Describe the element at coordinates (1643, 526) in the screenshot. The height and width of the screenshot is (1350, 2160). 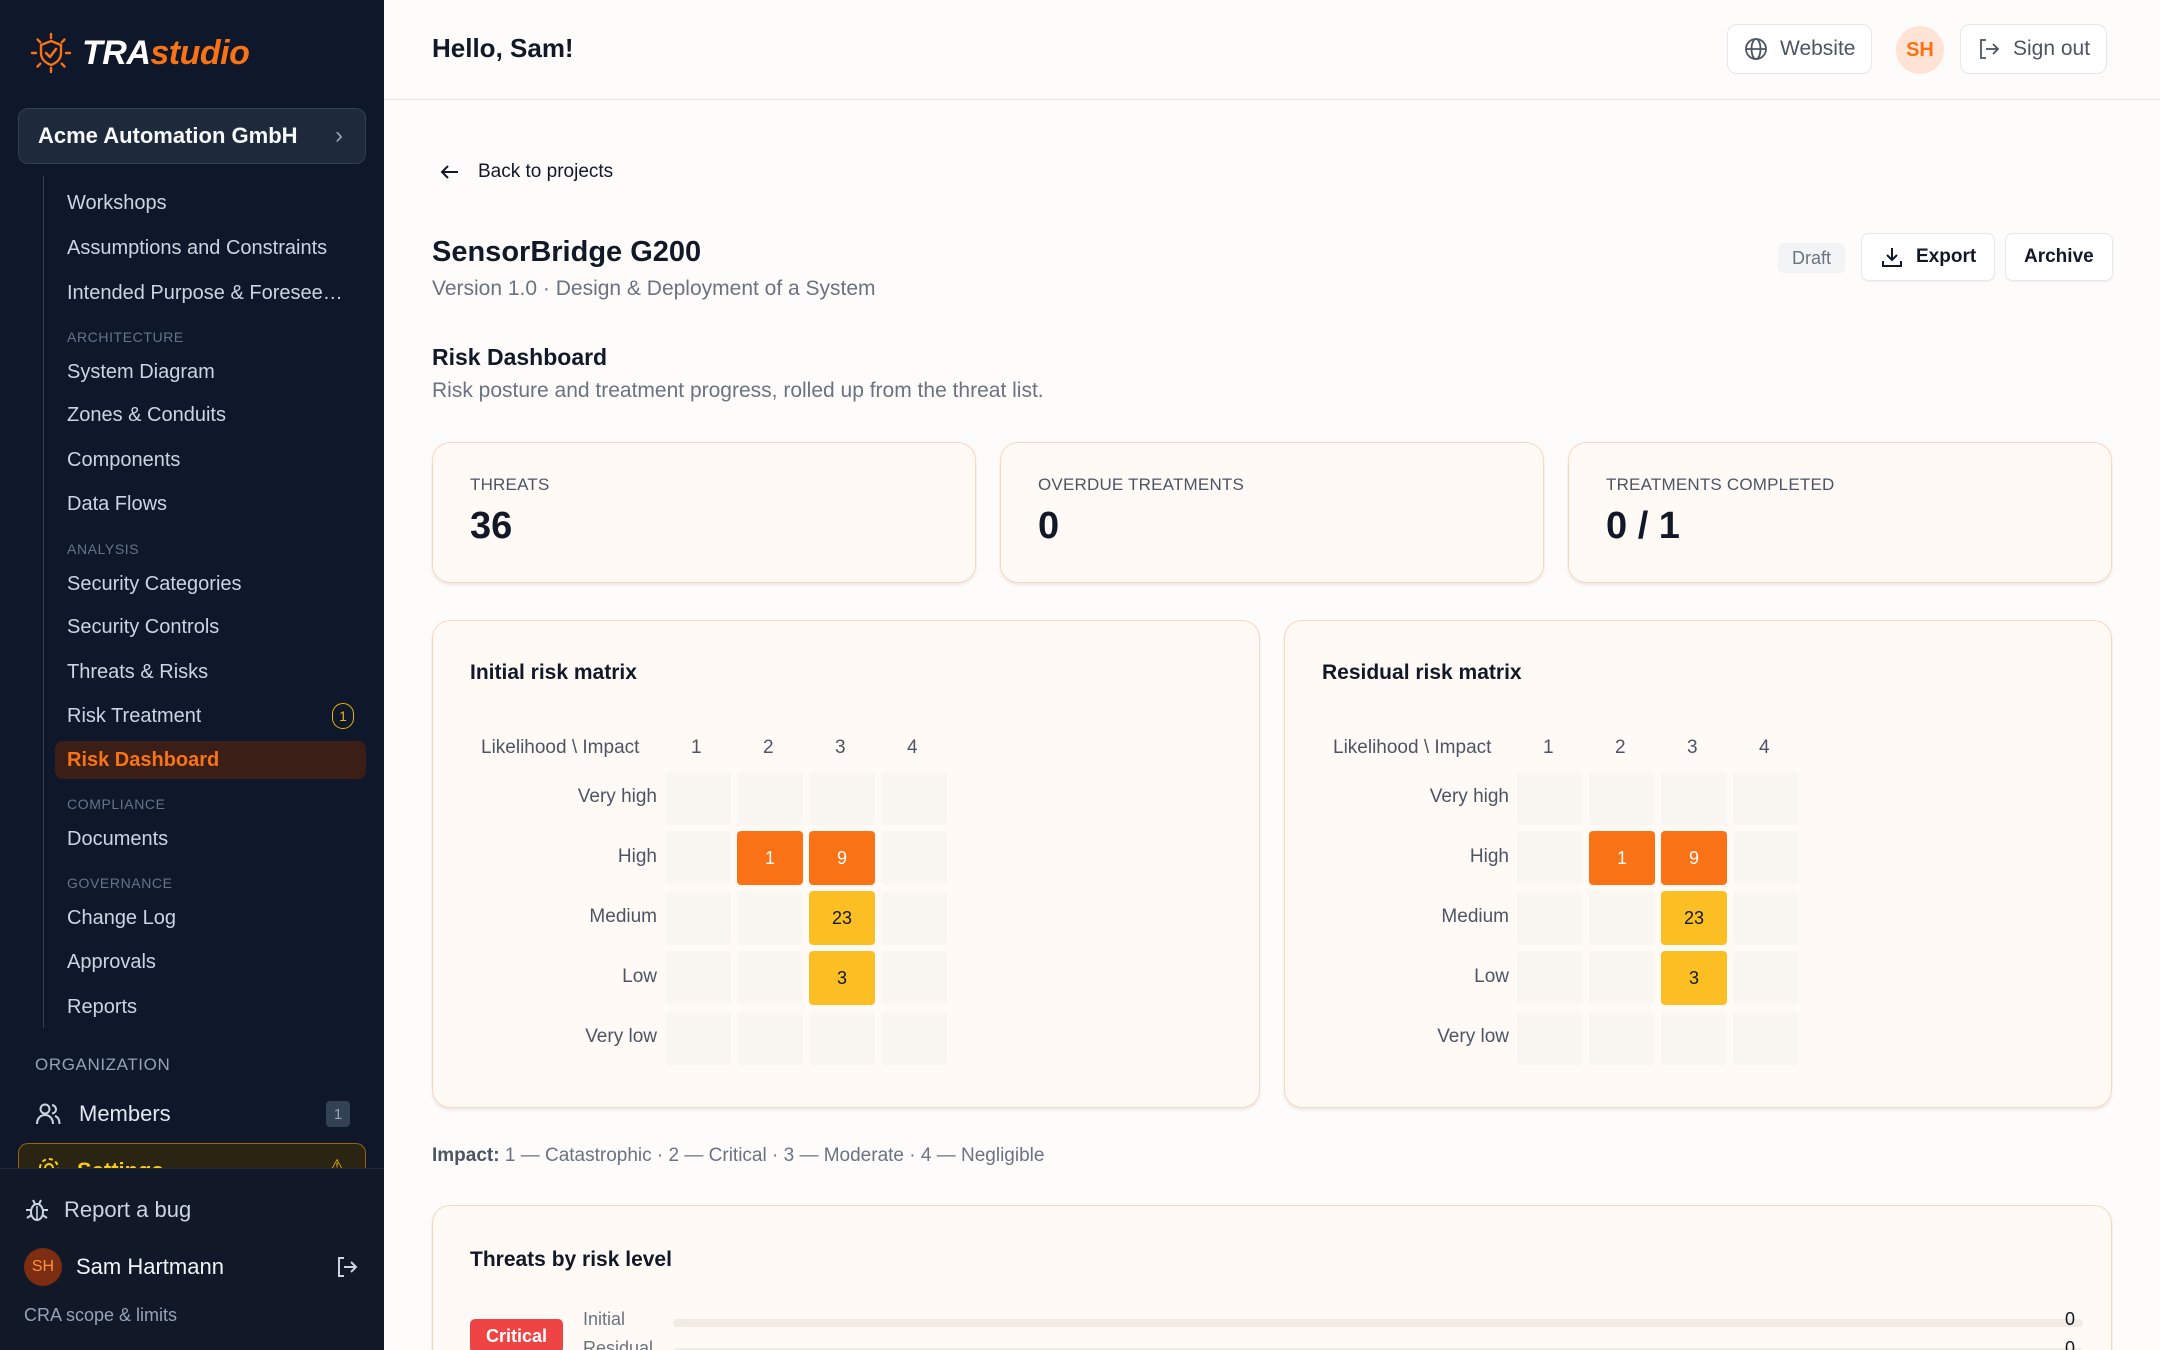
I see `stat-value: 0 / 1` at that location.